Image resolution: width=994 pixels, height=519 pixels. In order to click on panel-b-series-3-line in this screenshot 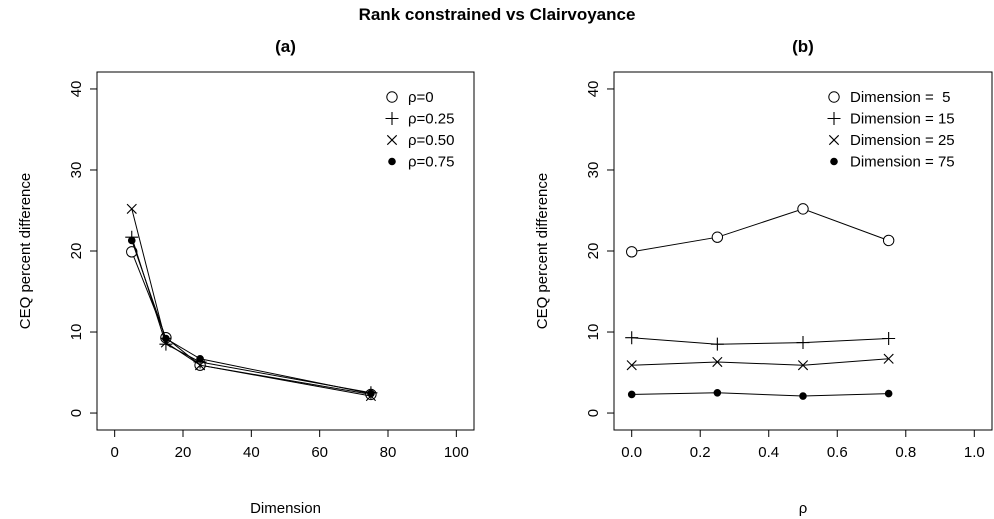, I will do `click(760, 362)`.